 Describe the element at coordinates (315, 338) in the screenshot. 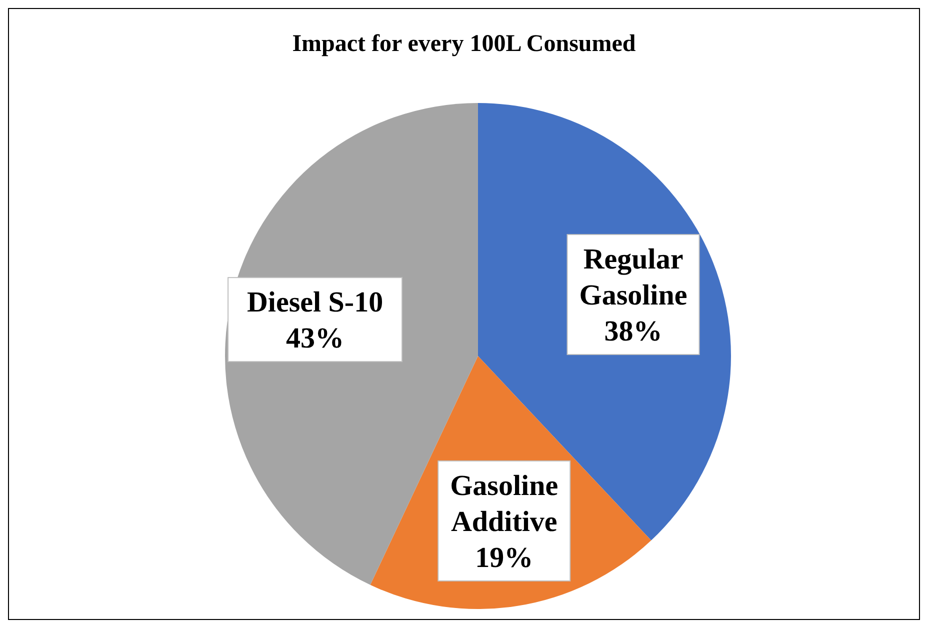

I see `data-label: 43%` at that location.